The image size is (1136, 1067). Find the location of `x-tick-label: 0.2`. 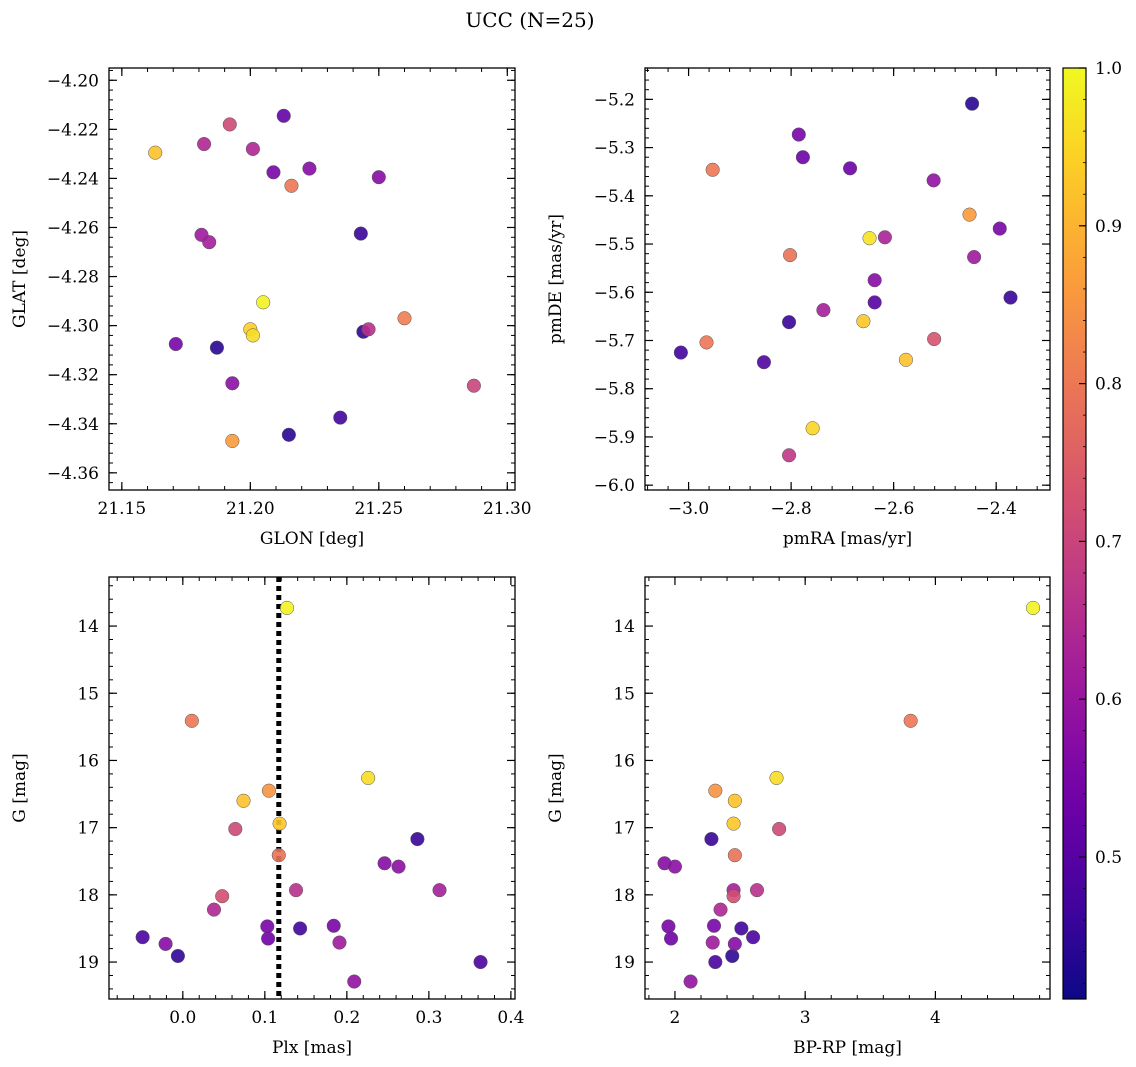

x-tick-label: 0.2 is located at coordinates (346, 1018).